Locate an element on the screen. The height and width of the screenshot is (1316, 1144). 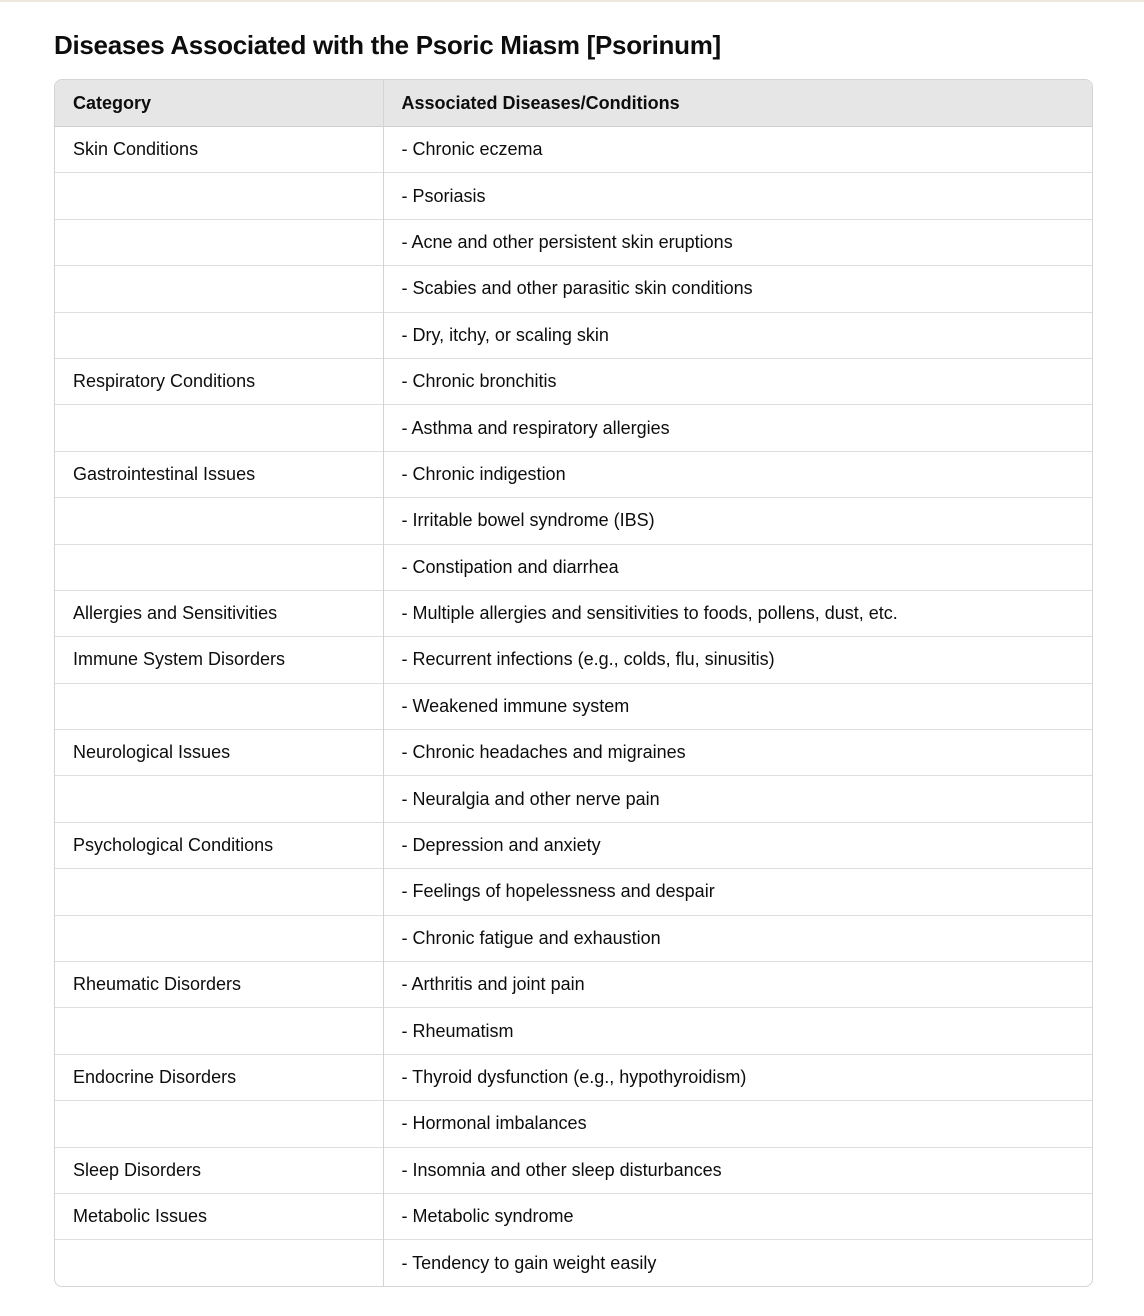
condition-cell: - Dry, itchy, or scaling skin is located at coordinates (737, 335).